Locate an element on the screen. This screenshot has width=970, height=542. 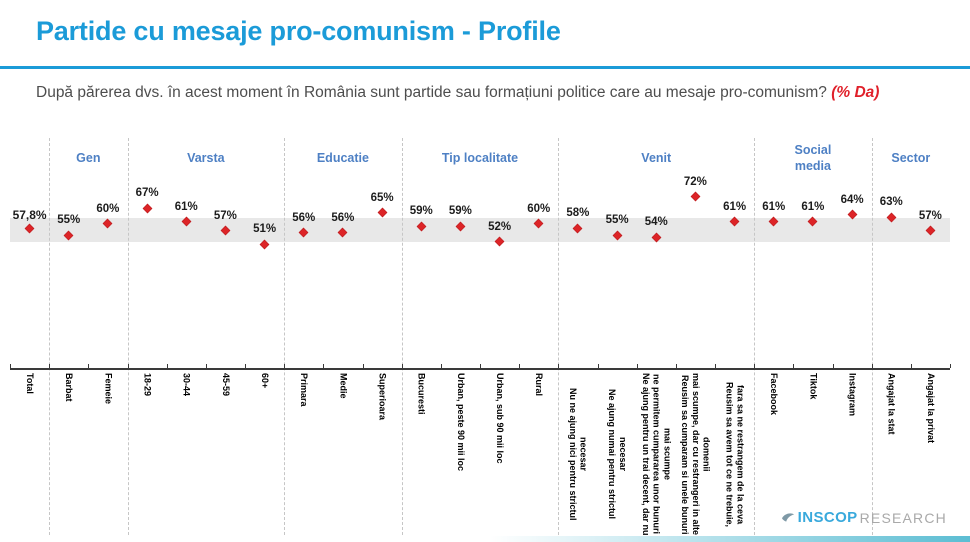
brand-suffix: RESEARCH is located at coordinates (903, 517).